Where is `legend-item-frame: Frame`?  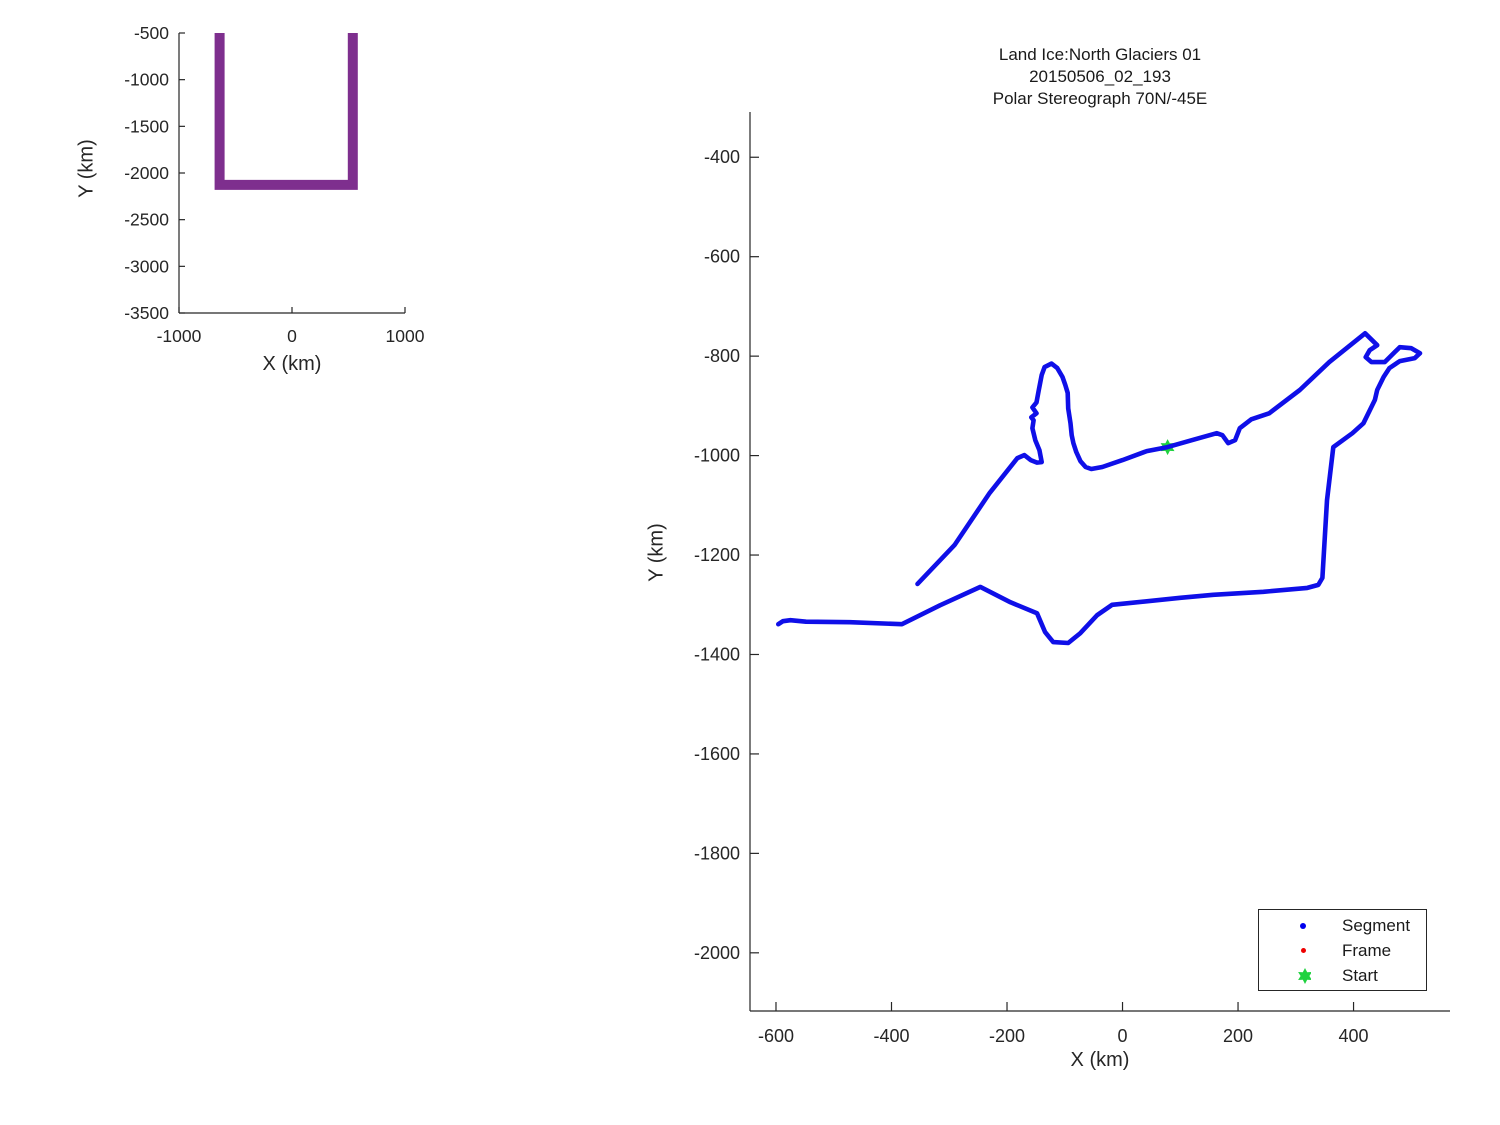 legend-item-frame: Frame is located at coordinates (1342, 950).